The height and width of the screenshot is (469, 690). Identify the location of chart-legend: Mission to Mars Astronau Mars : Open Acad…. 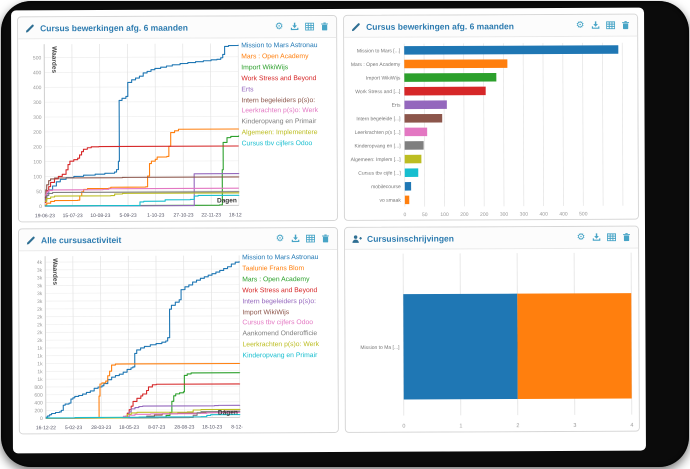
(287, 95).